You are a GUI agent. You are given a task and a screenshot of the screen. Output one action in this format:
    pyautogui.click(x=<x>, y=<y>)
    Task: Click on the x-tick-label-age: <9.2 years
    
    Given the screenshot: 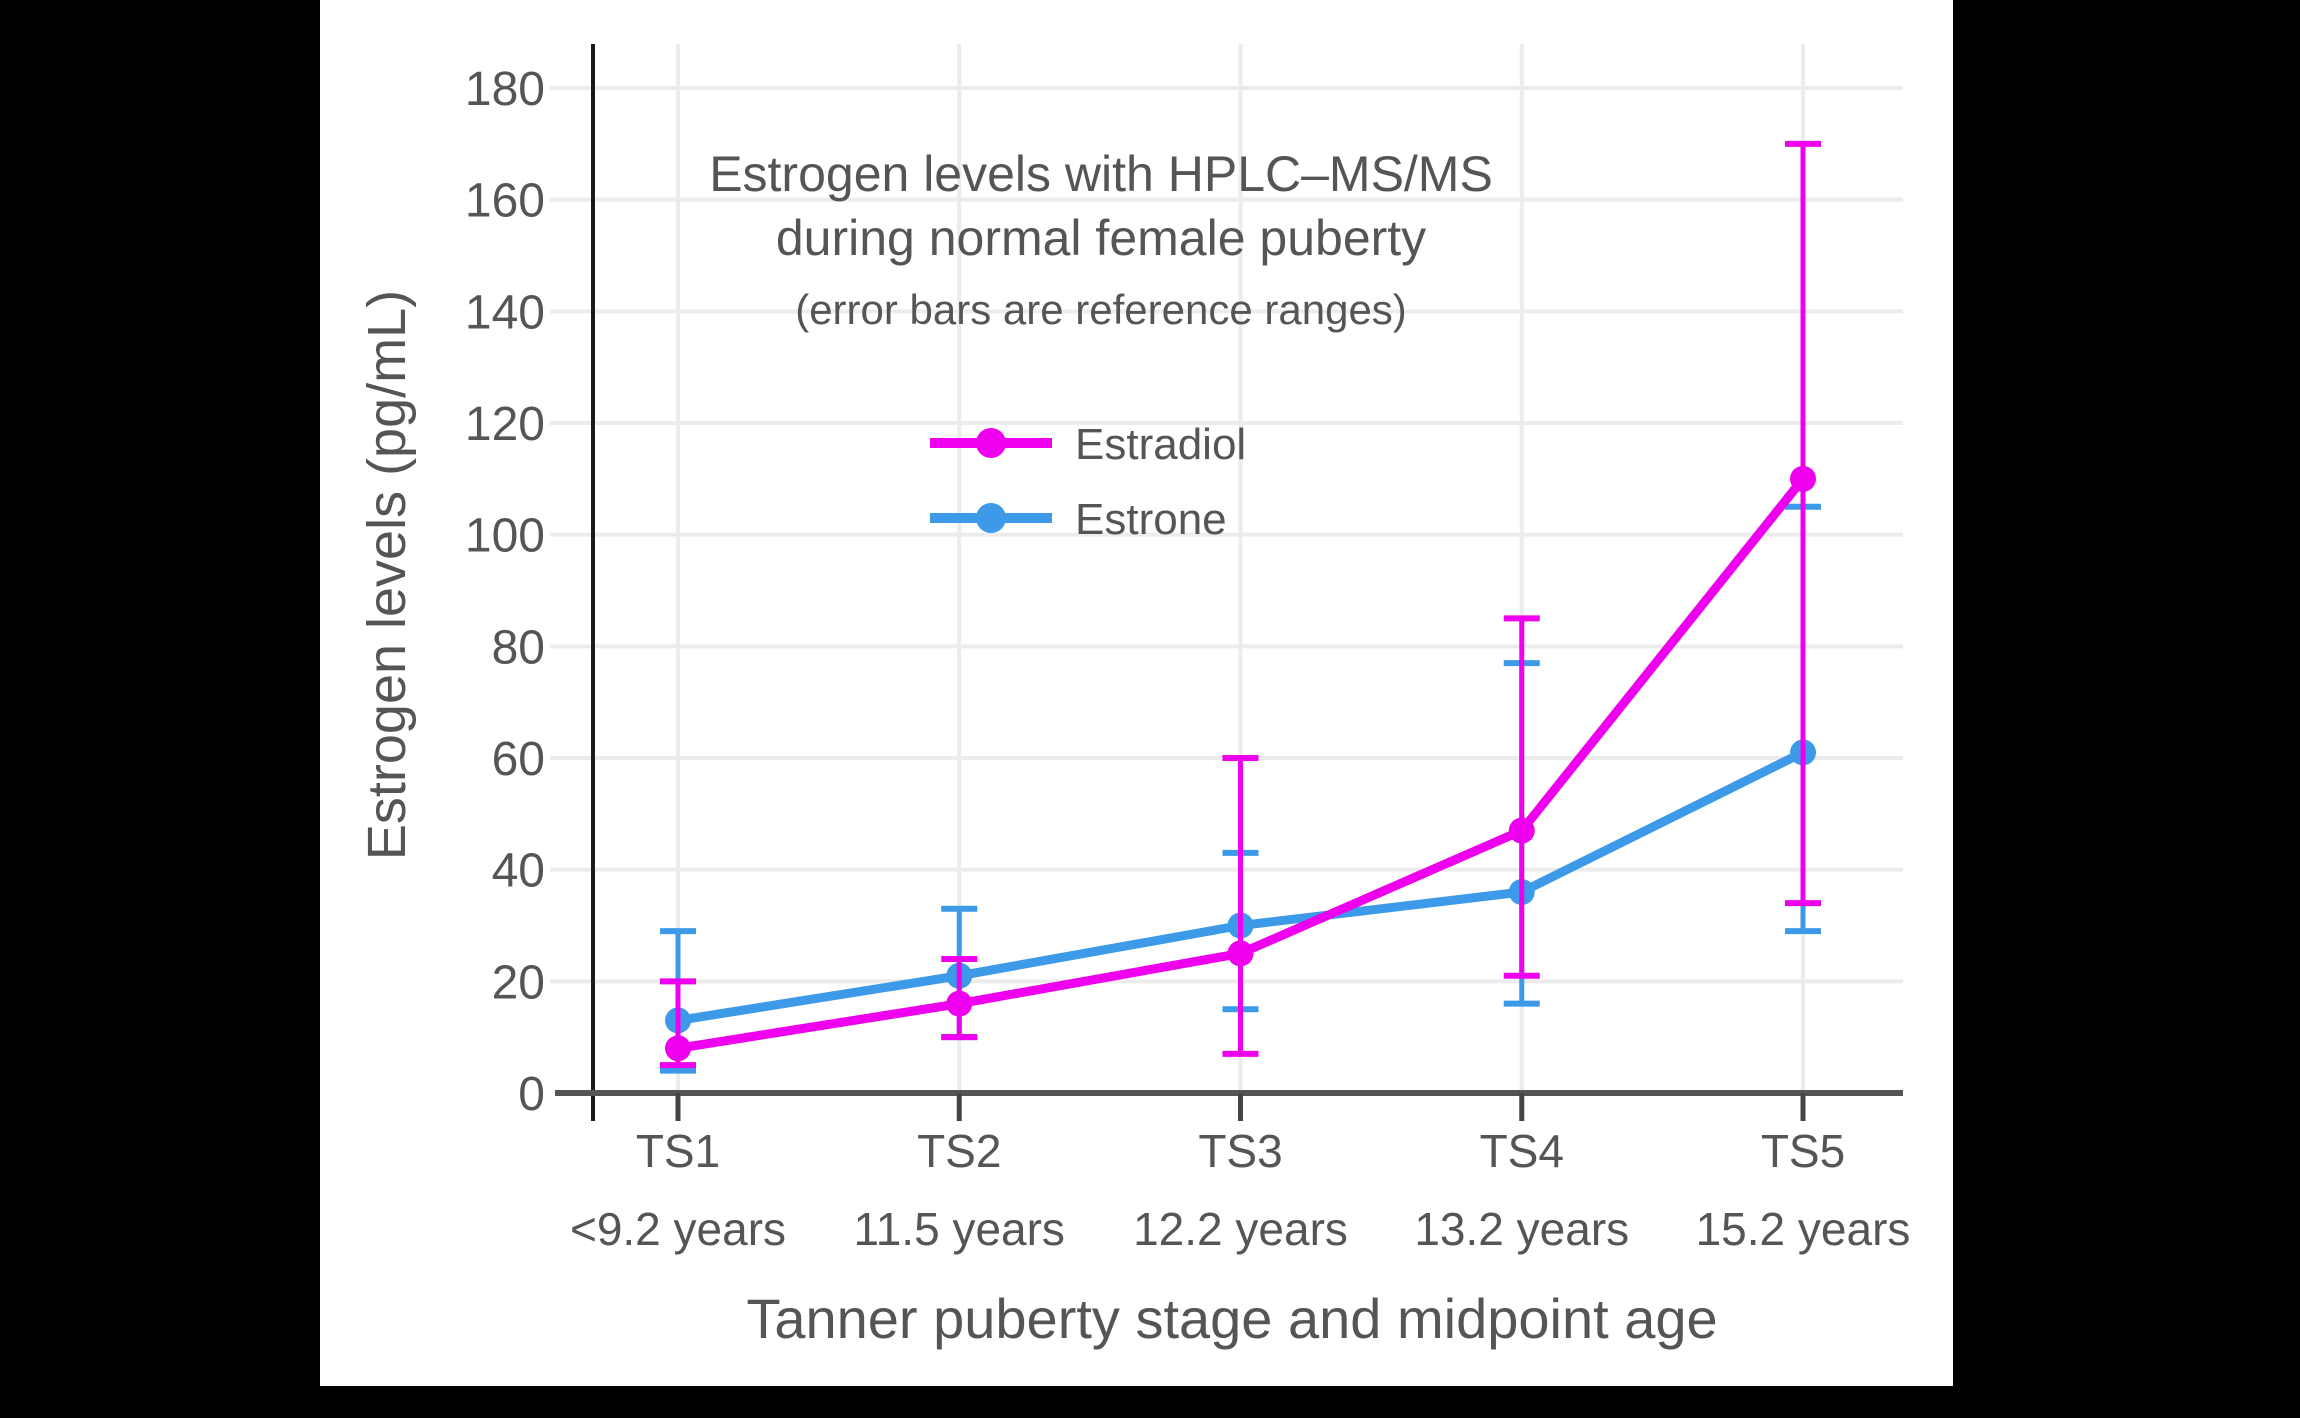 What is the action you would take?
    pyautogui.click(x=678, y=1229)
    